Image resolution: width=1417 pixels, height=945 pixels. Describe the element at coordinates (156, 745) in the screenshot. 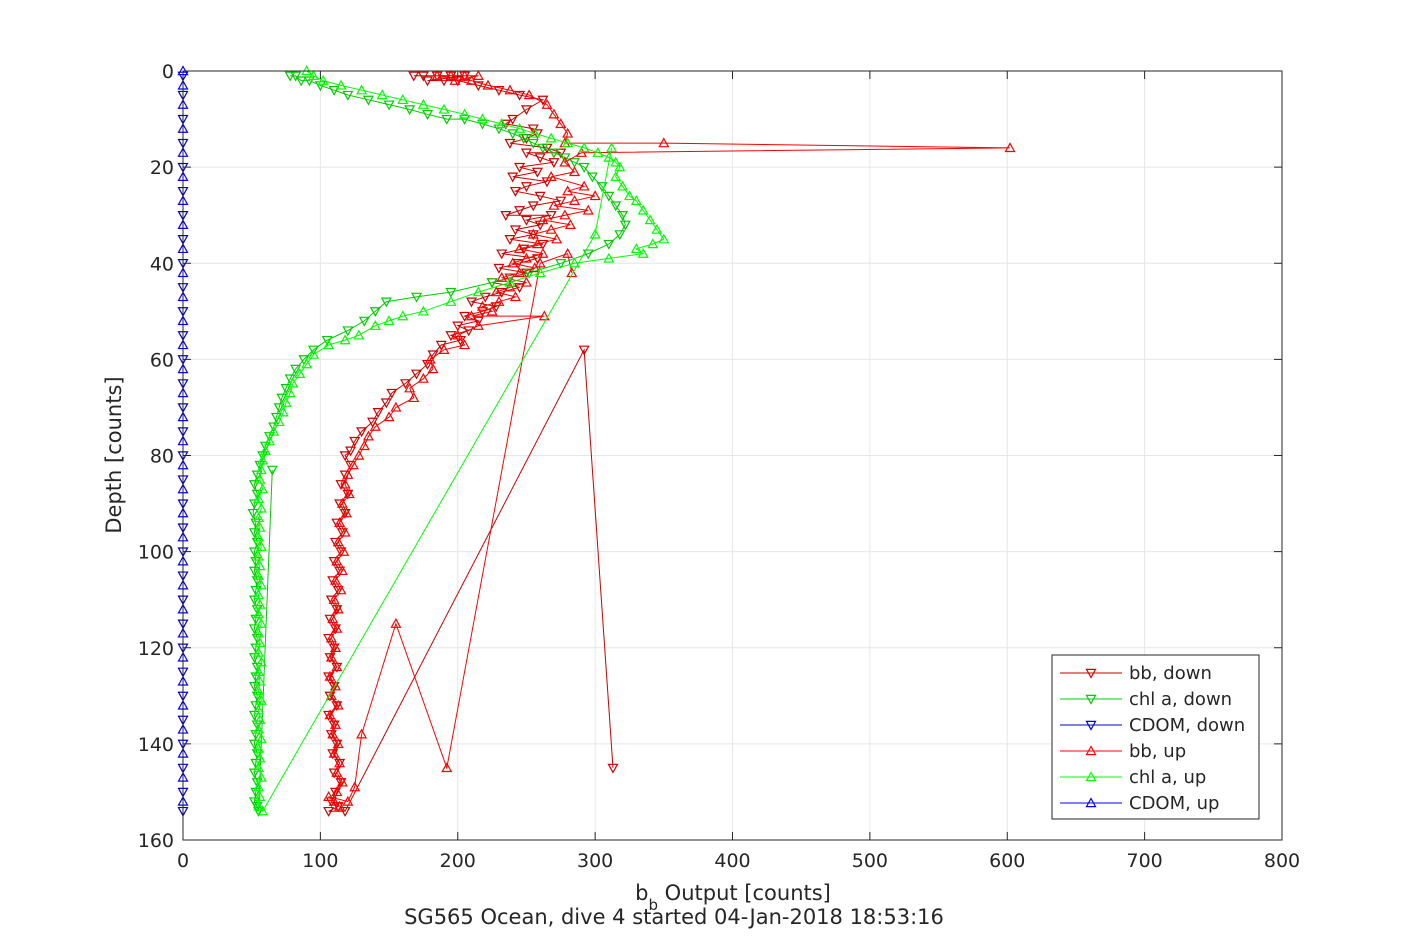

I see `y-tick-label: 140` at that location.